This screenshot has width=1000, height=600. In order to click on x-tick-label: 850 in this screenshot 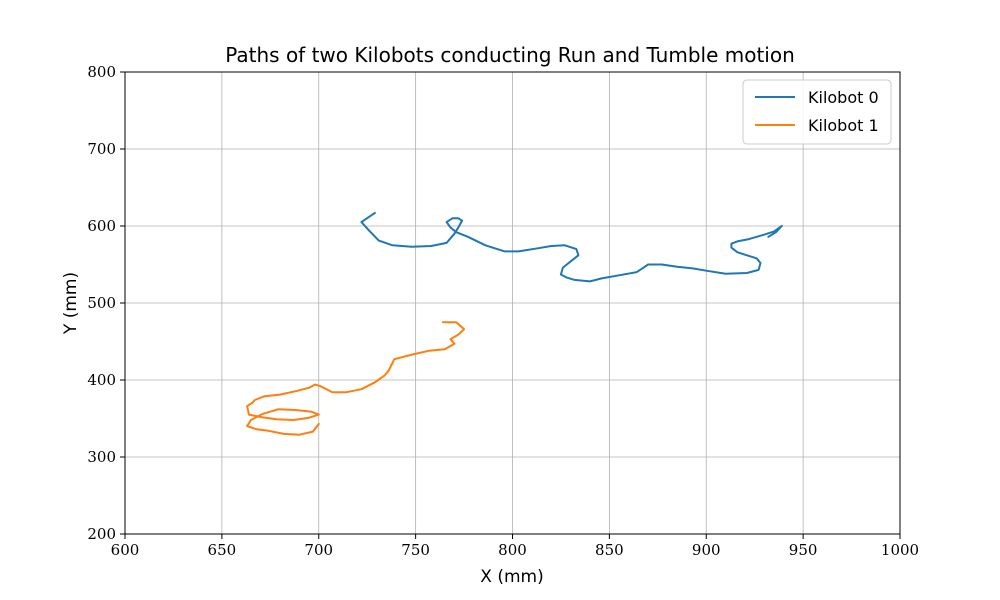, I will do `click(609, 550)`.